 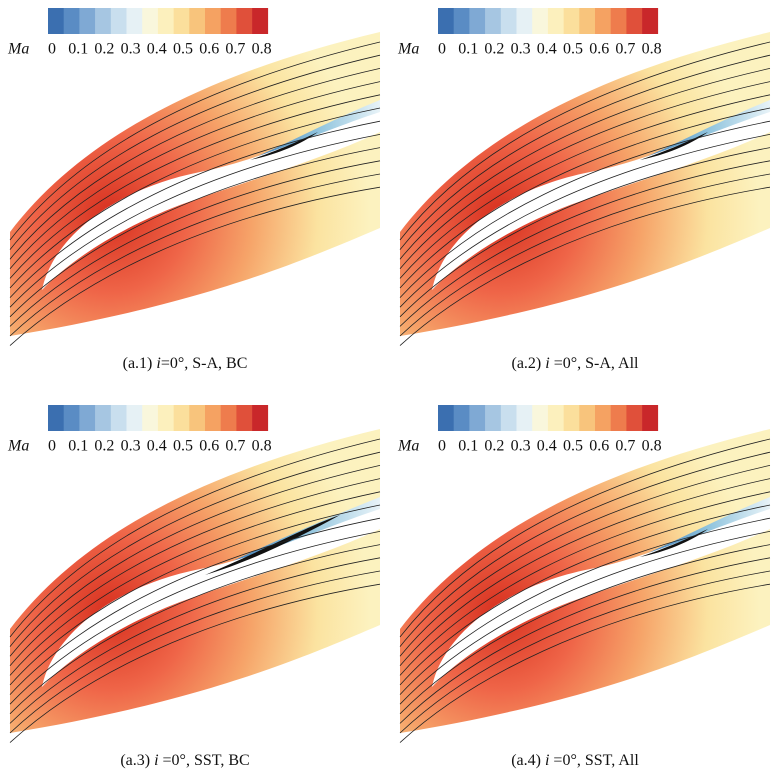 I want to click on caption: (a.3) i =0°, SST, BC, so click(x=184, y=760).